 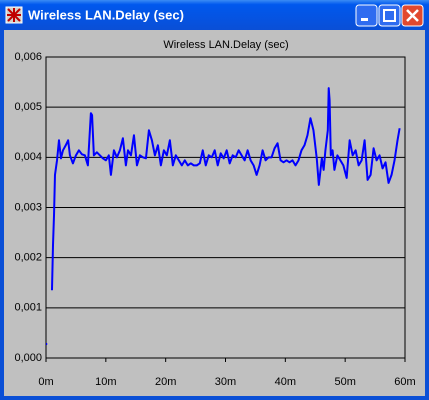 I want to click on x-tick-label: 40m, so click(x=285, y=382).